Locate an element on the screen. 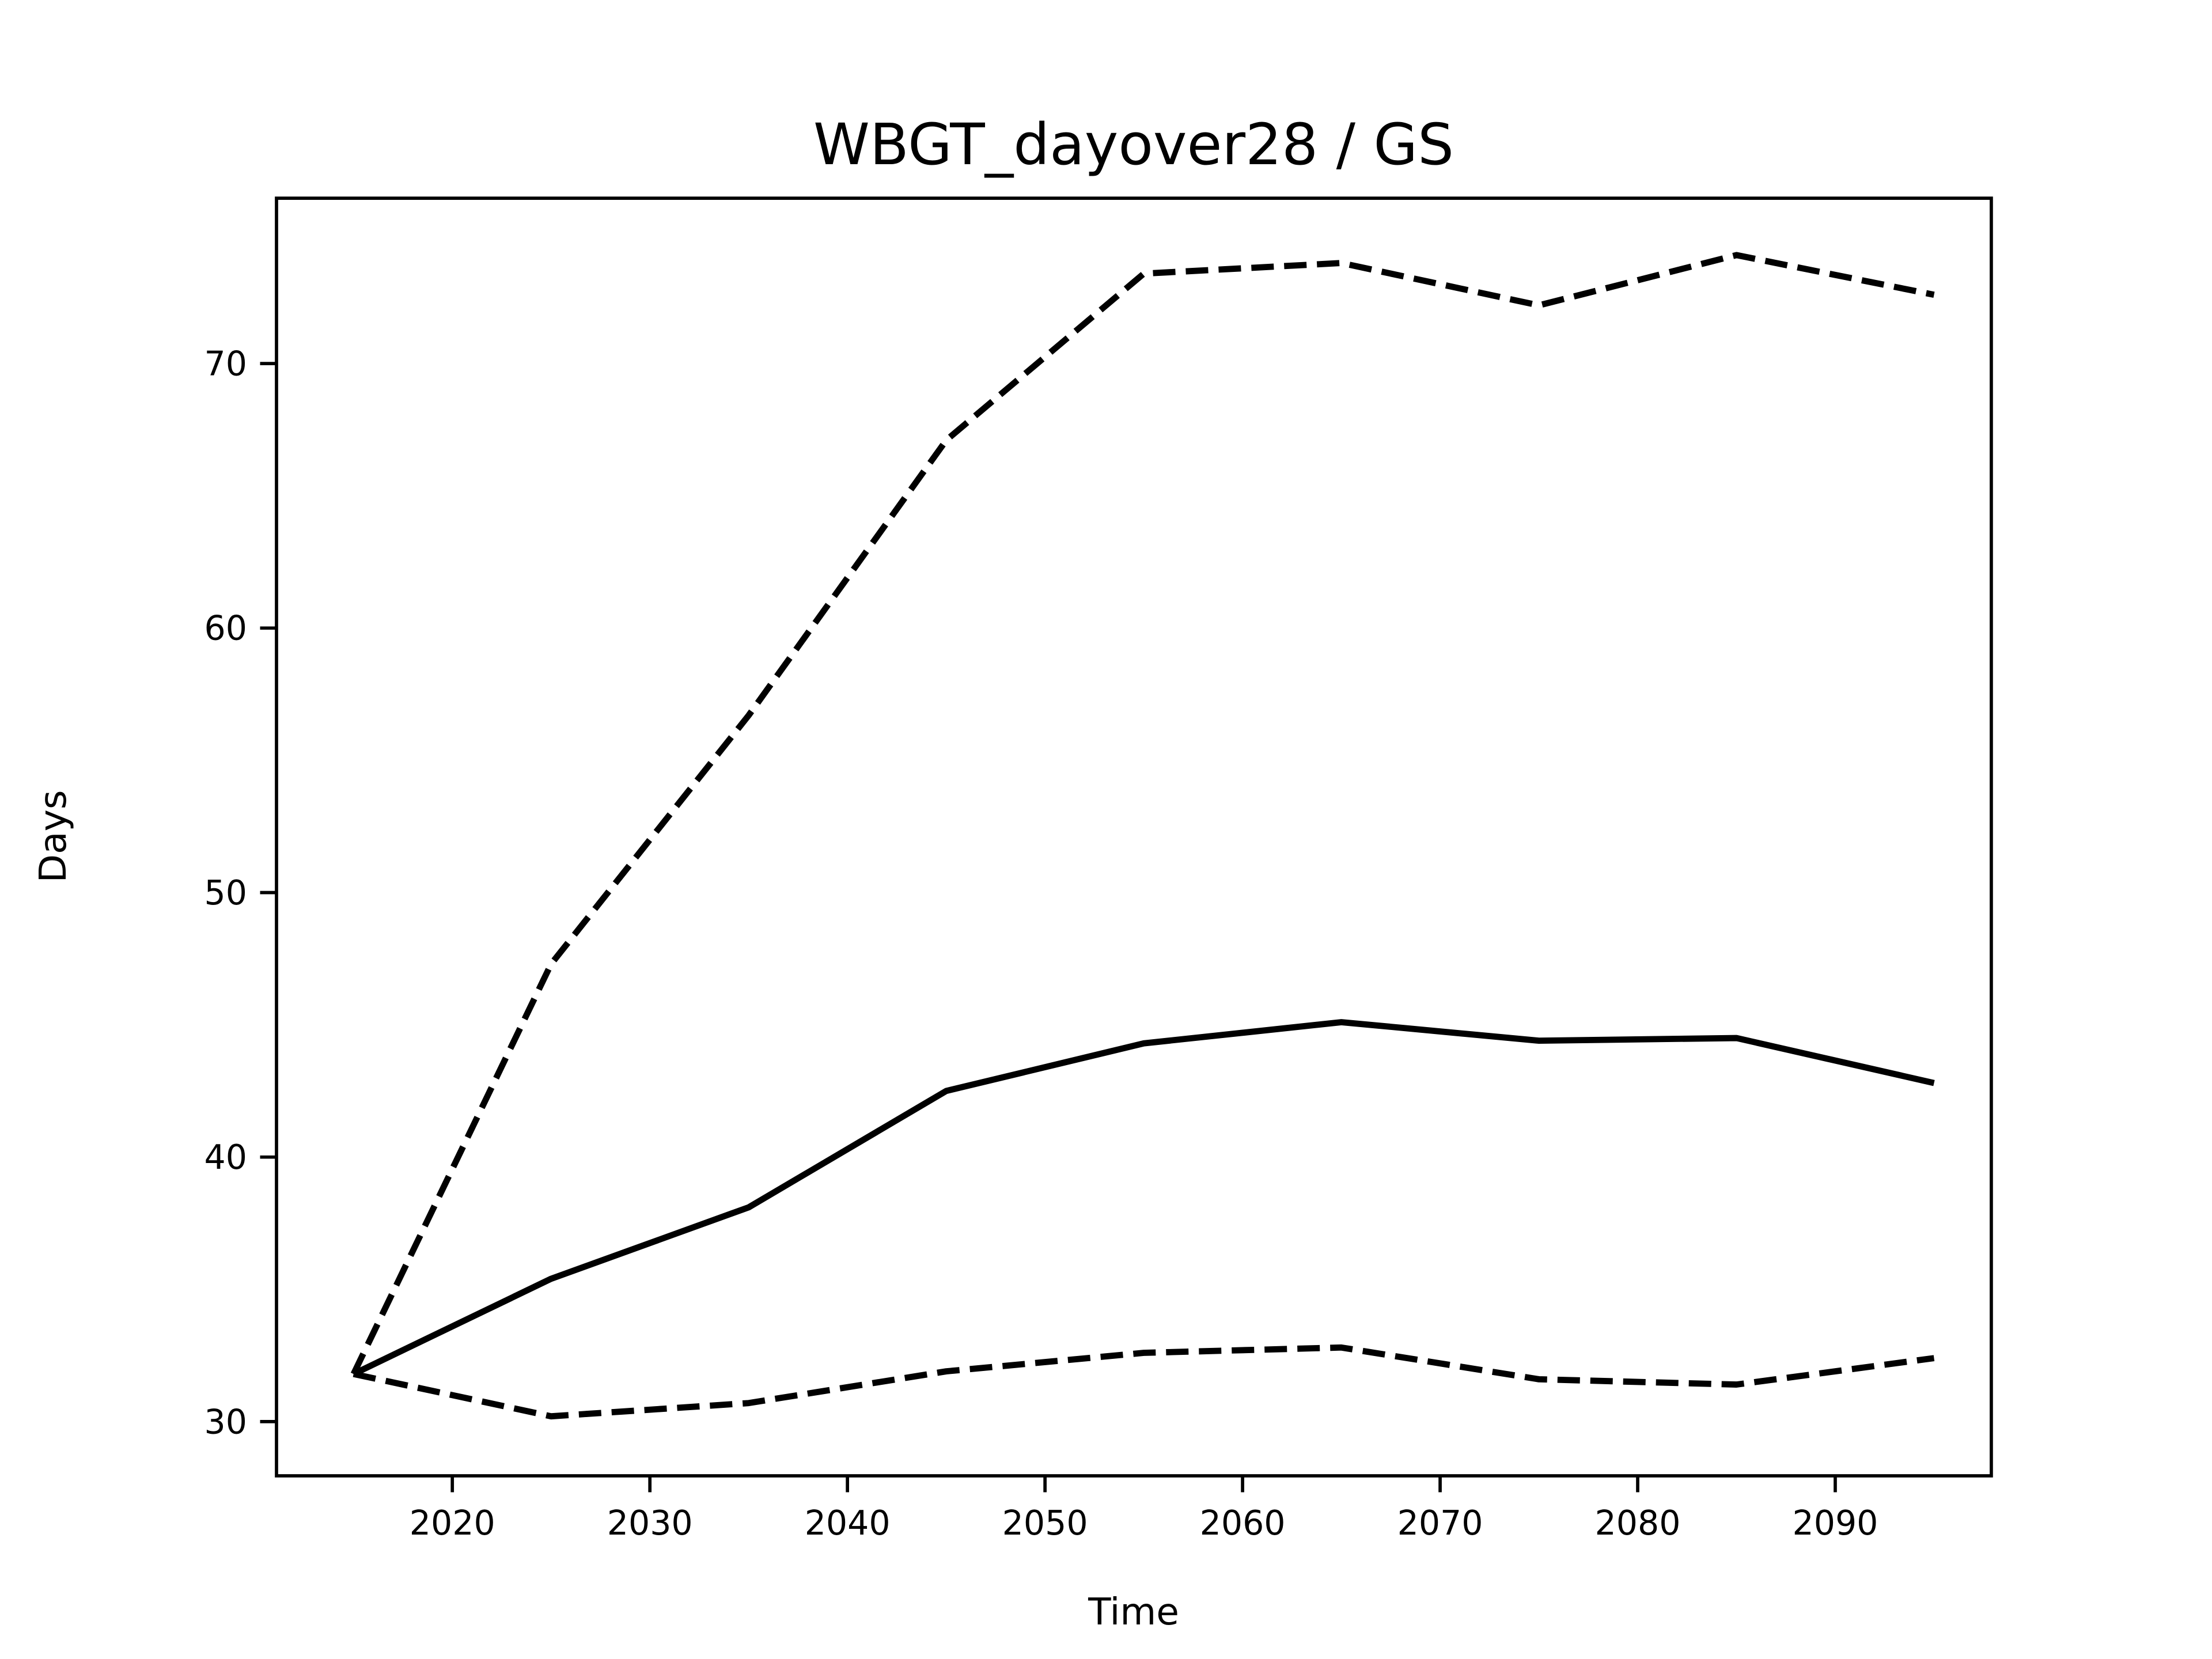 This screenshot has width=2212, height=1659. x-tick-label: 2090 is located at coordinates (1835, 1523).